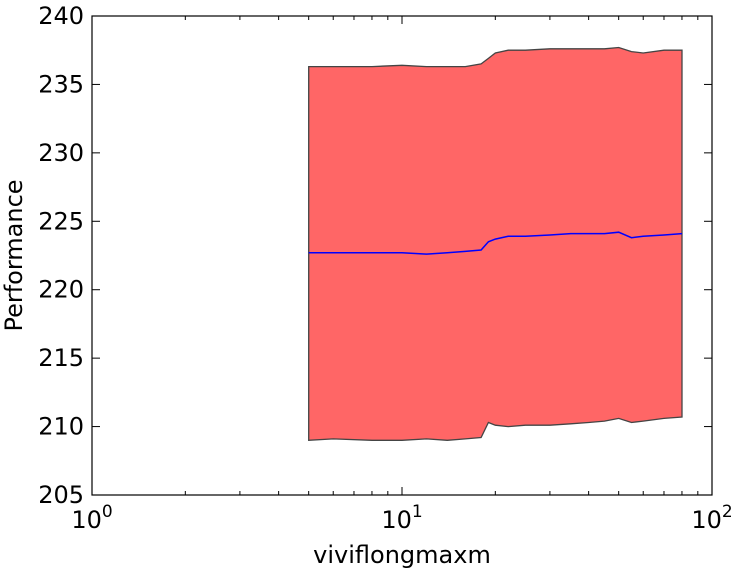  I want to click on x-axis-label: viviflongmaxm, so click(402, 555).